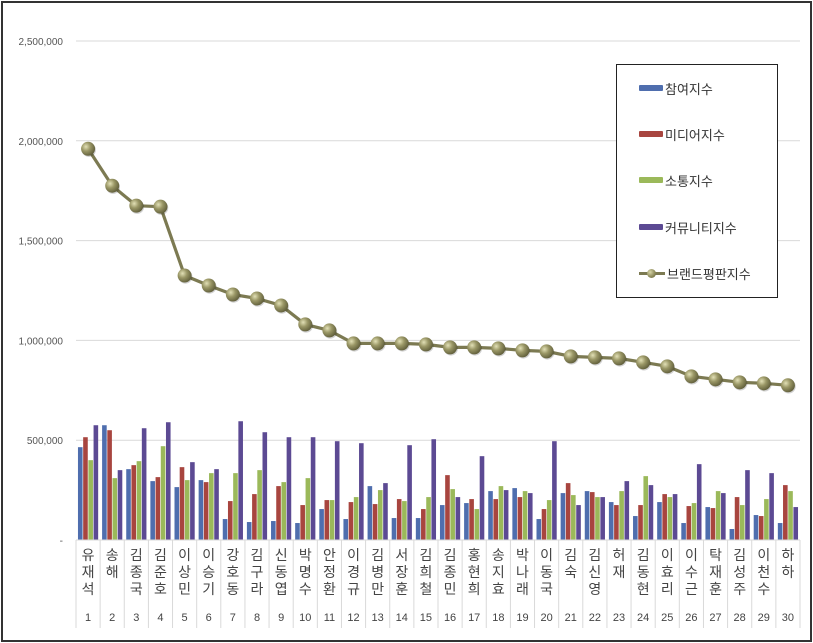 Image resolution: width=813 pixels, height=643 pixels. What do you see at coordinates (329, 573) in the screenshot?
I see `category-label: 정` at bounding box center [329, 573].